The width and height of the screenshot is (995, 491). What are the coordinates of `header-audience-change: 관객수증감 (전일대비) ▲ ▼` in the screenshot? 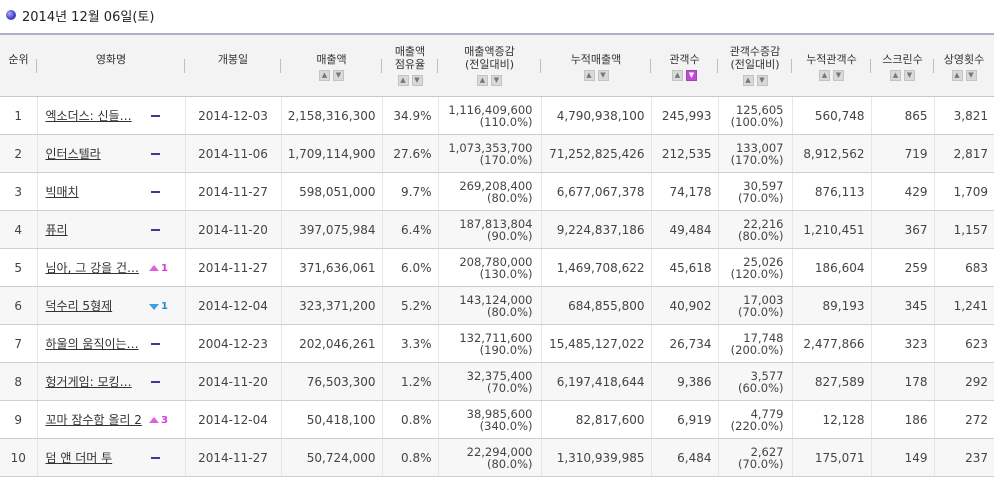 It's located at (755, 66).